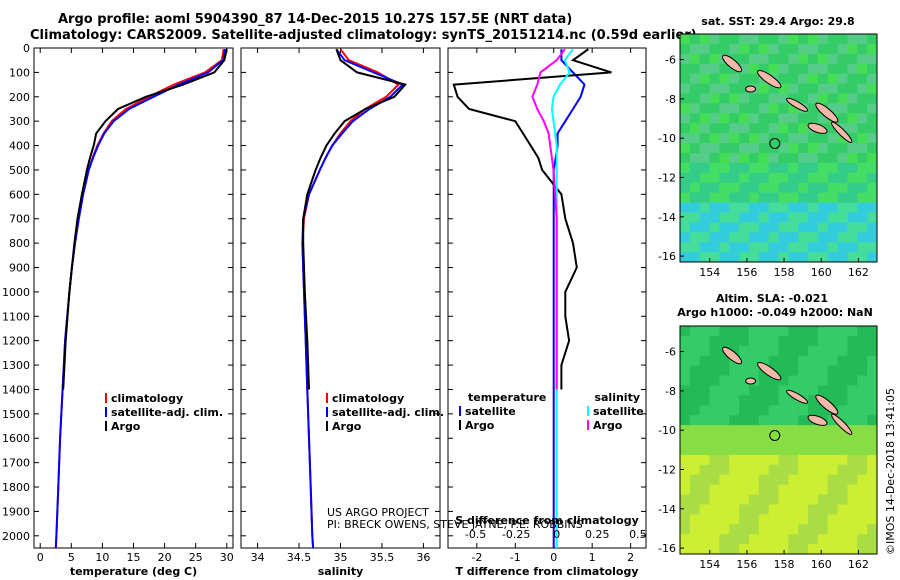 Image resolution: width=900 pixels, height=580 pixels. Describe the element at coordinates (16, 487) in the screenshot. I see `depth-tick-label: 1800` at that location.